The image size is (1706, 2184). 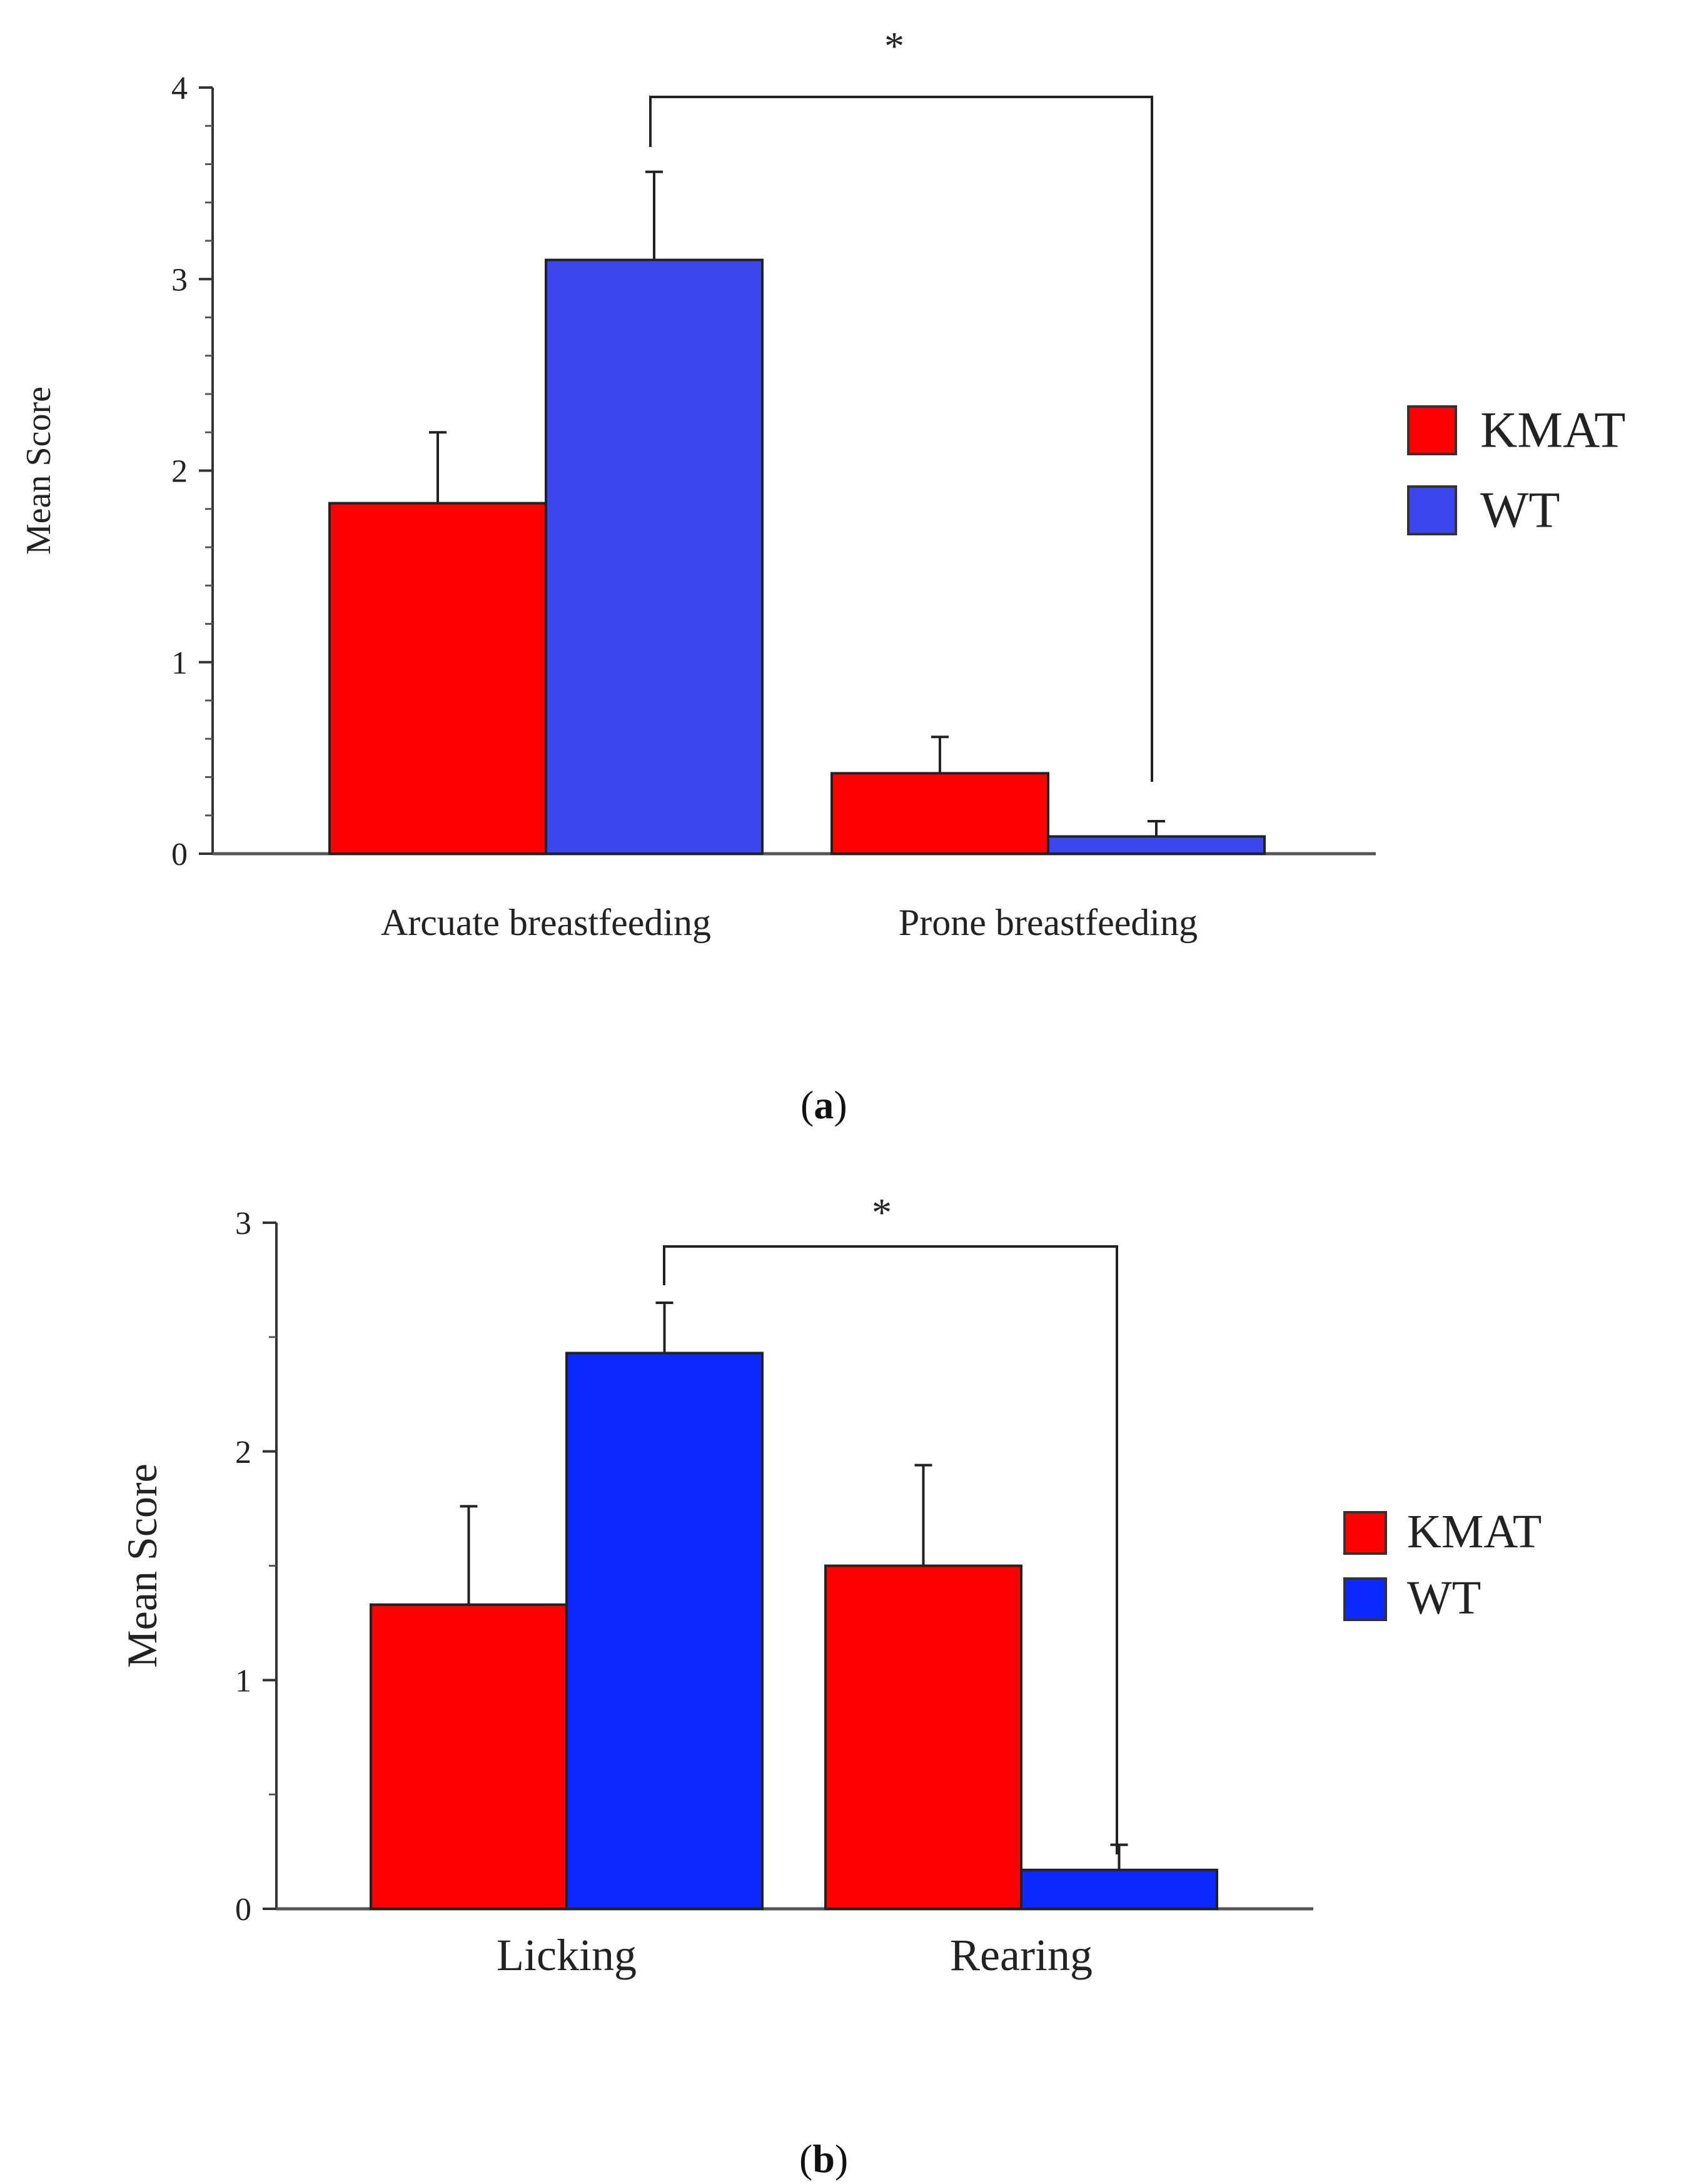 What do you see at coordinates (654, 556) in the screenshot?
I see `bar-wt-arcuate-breastfeeding` at bounding box center [654, 556].